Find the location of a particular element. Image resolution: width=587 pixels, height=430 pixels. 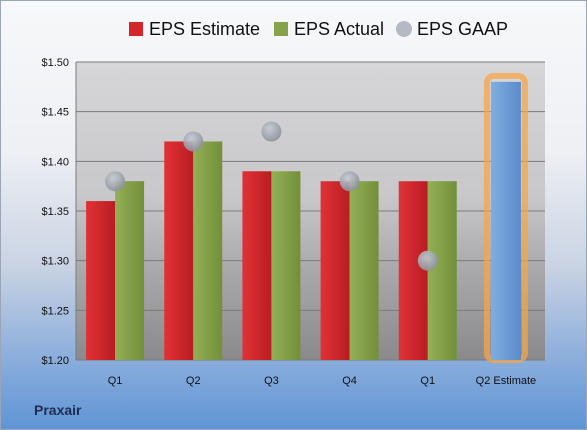

y-tick-label: $1.25 is located at coordinates (55, 311).